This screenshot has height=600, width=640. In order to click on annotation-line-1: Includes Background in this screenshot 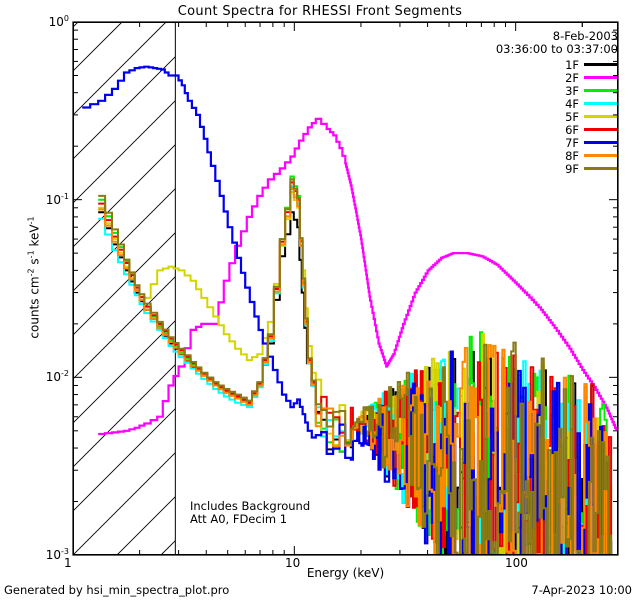, I will do `click(250, 506)`.